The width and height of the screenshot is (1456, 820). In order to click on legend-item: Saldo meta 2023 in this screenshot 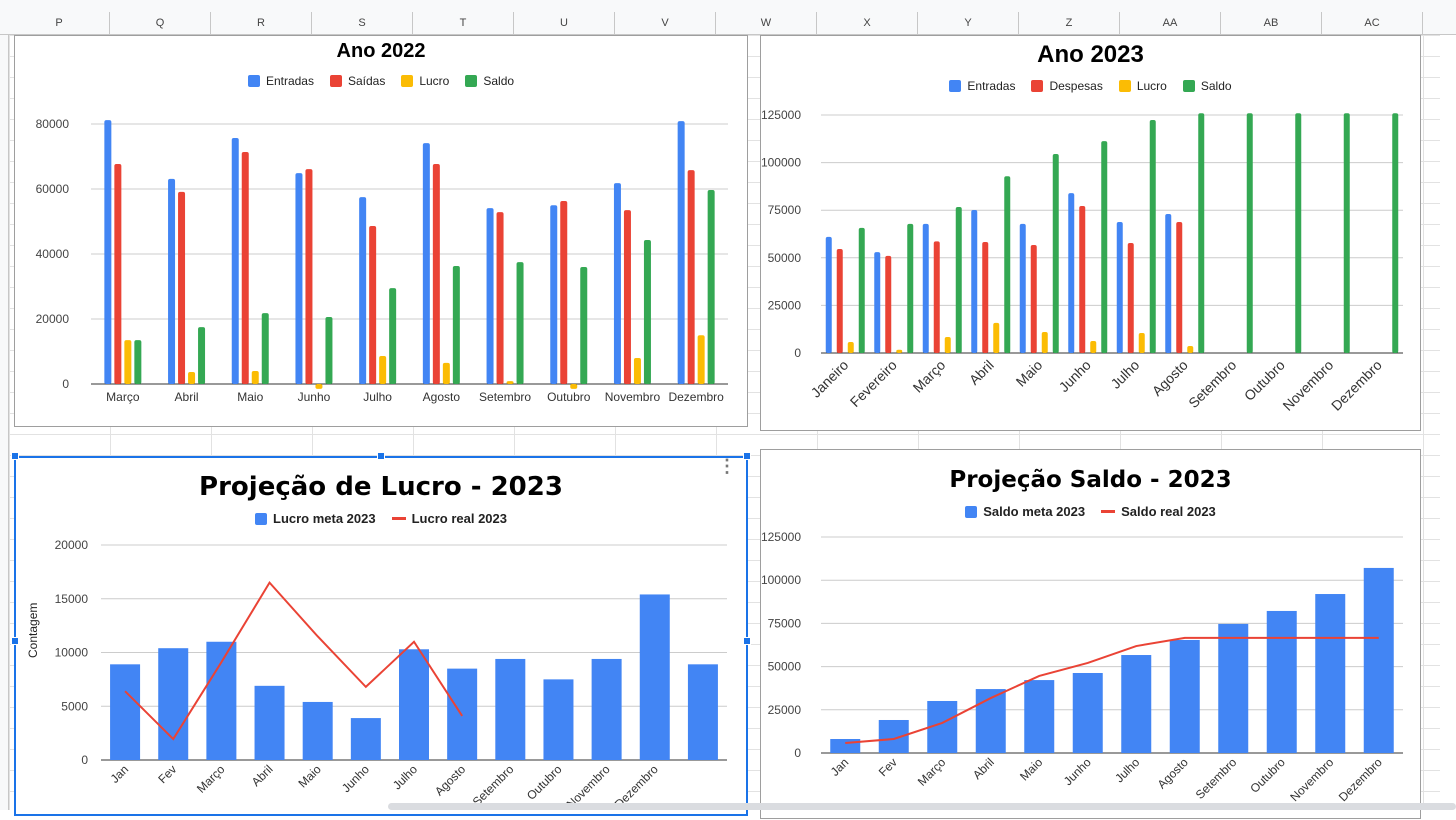, I will do `click(1025, 511)`.